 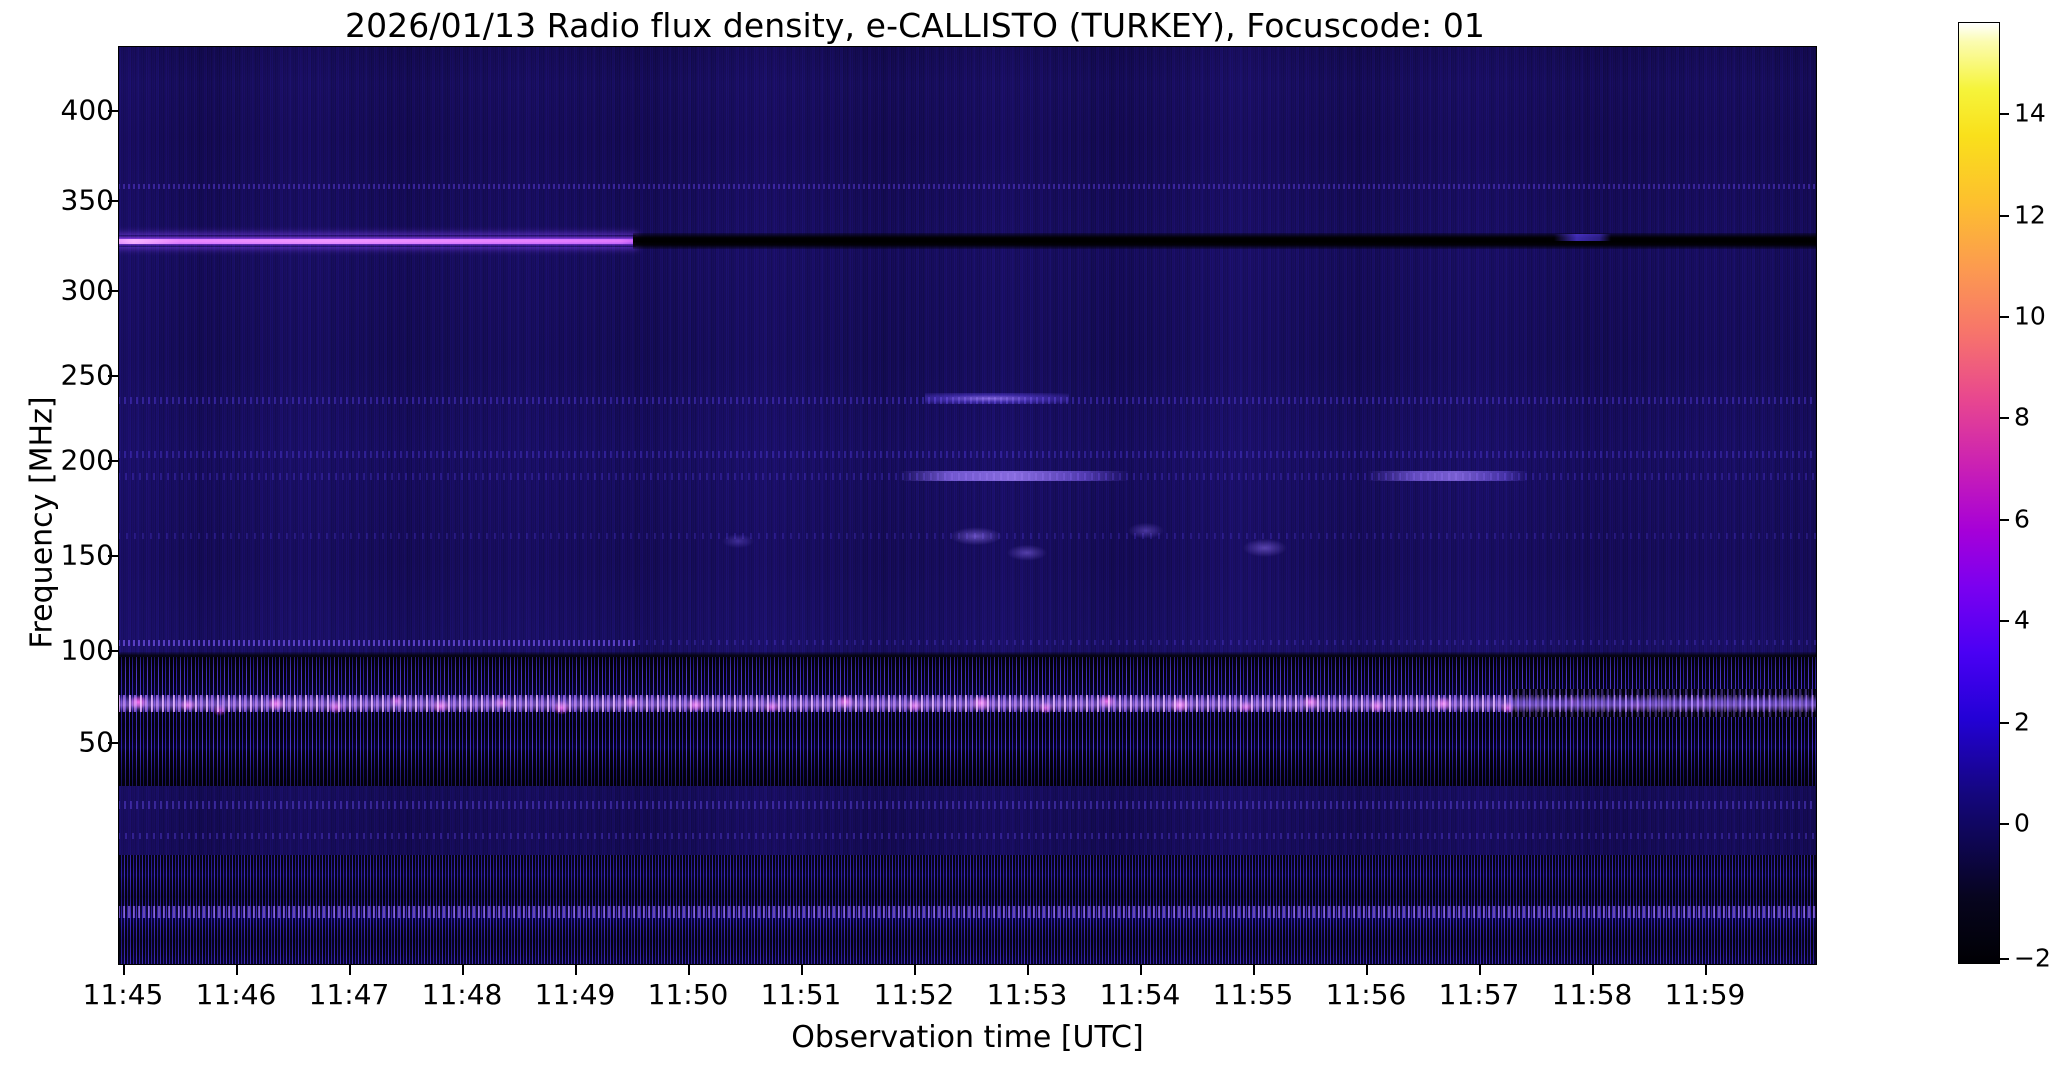 I want to click on y-tick-label: 400, so click(x=87, y=110).